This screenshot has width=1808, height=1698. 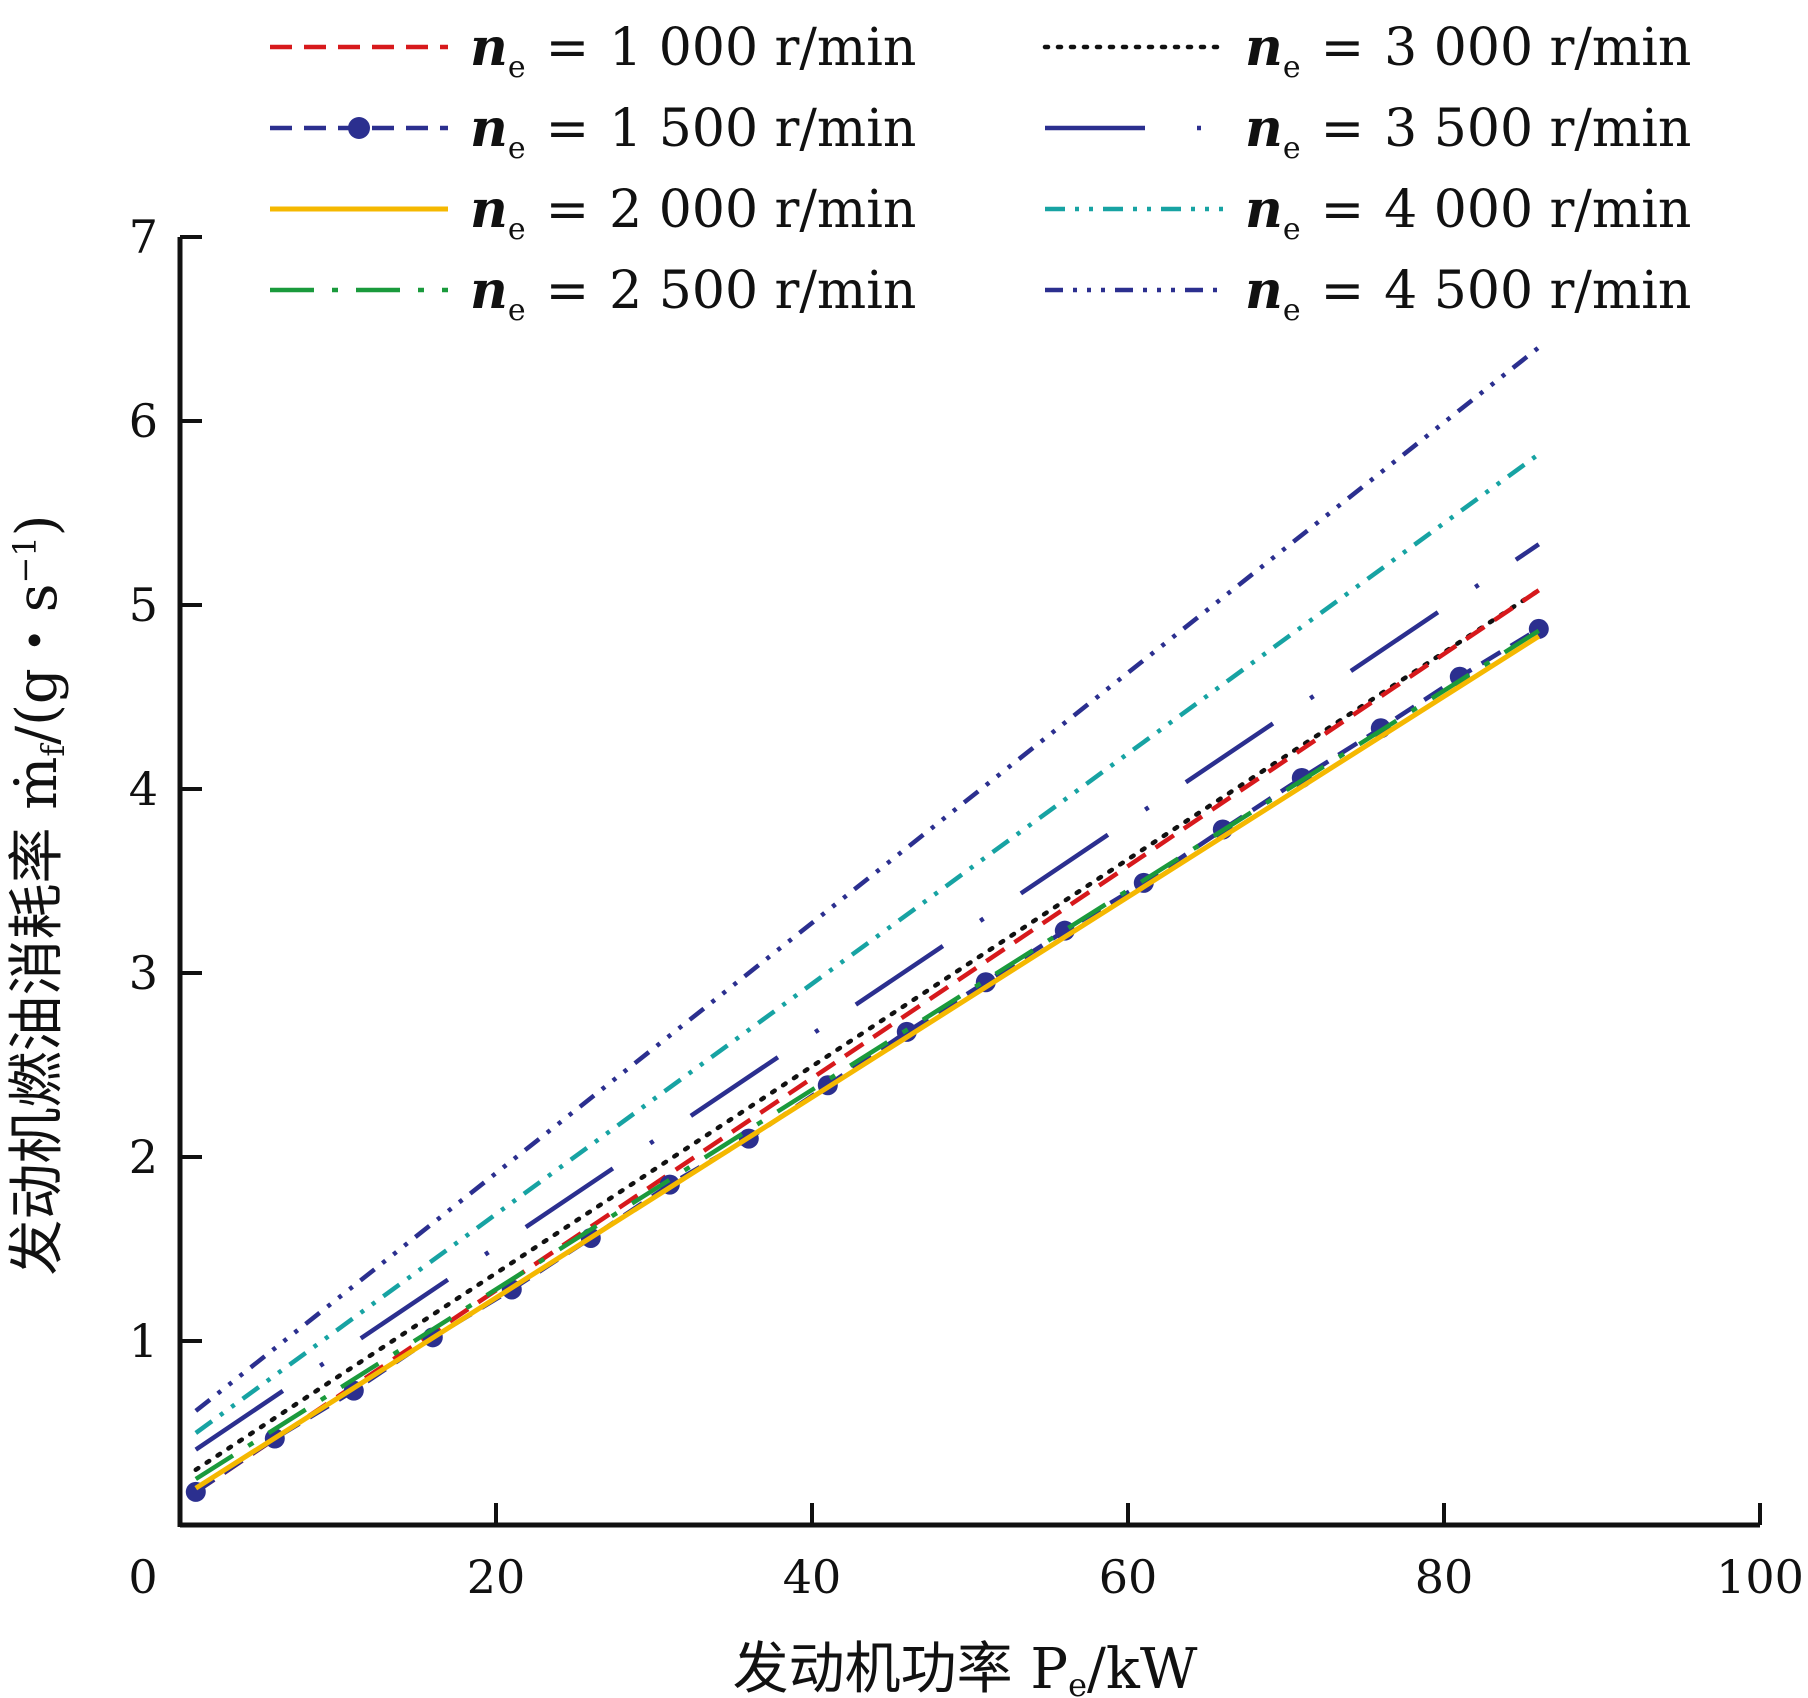 What do you see at coordinates (693, 132) in the screenshot?
I see `legend-label-2: ne = 1 500 r/min` at bounding box center [693, 132].